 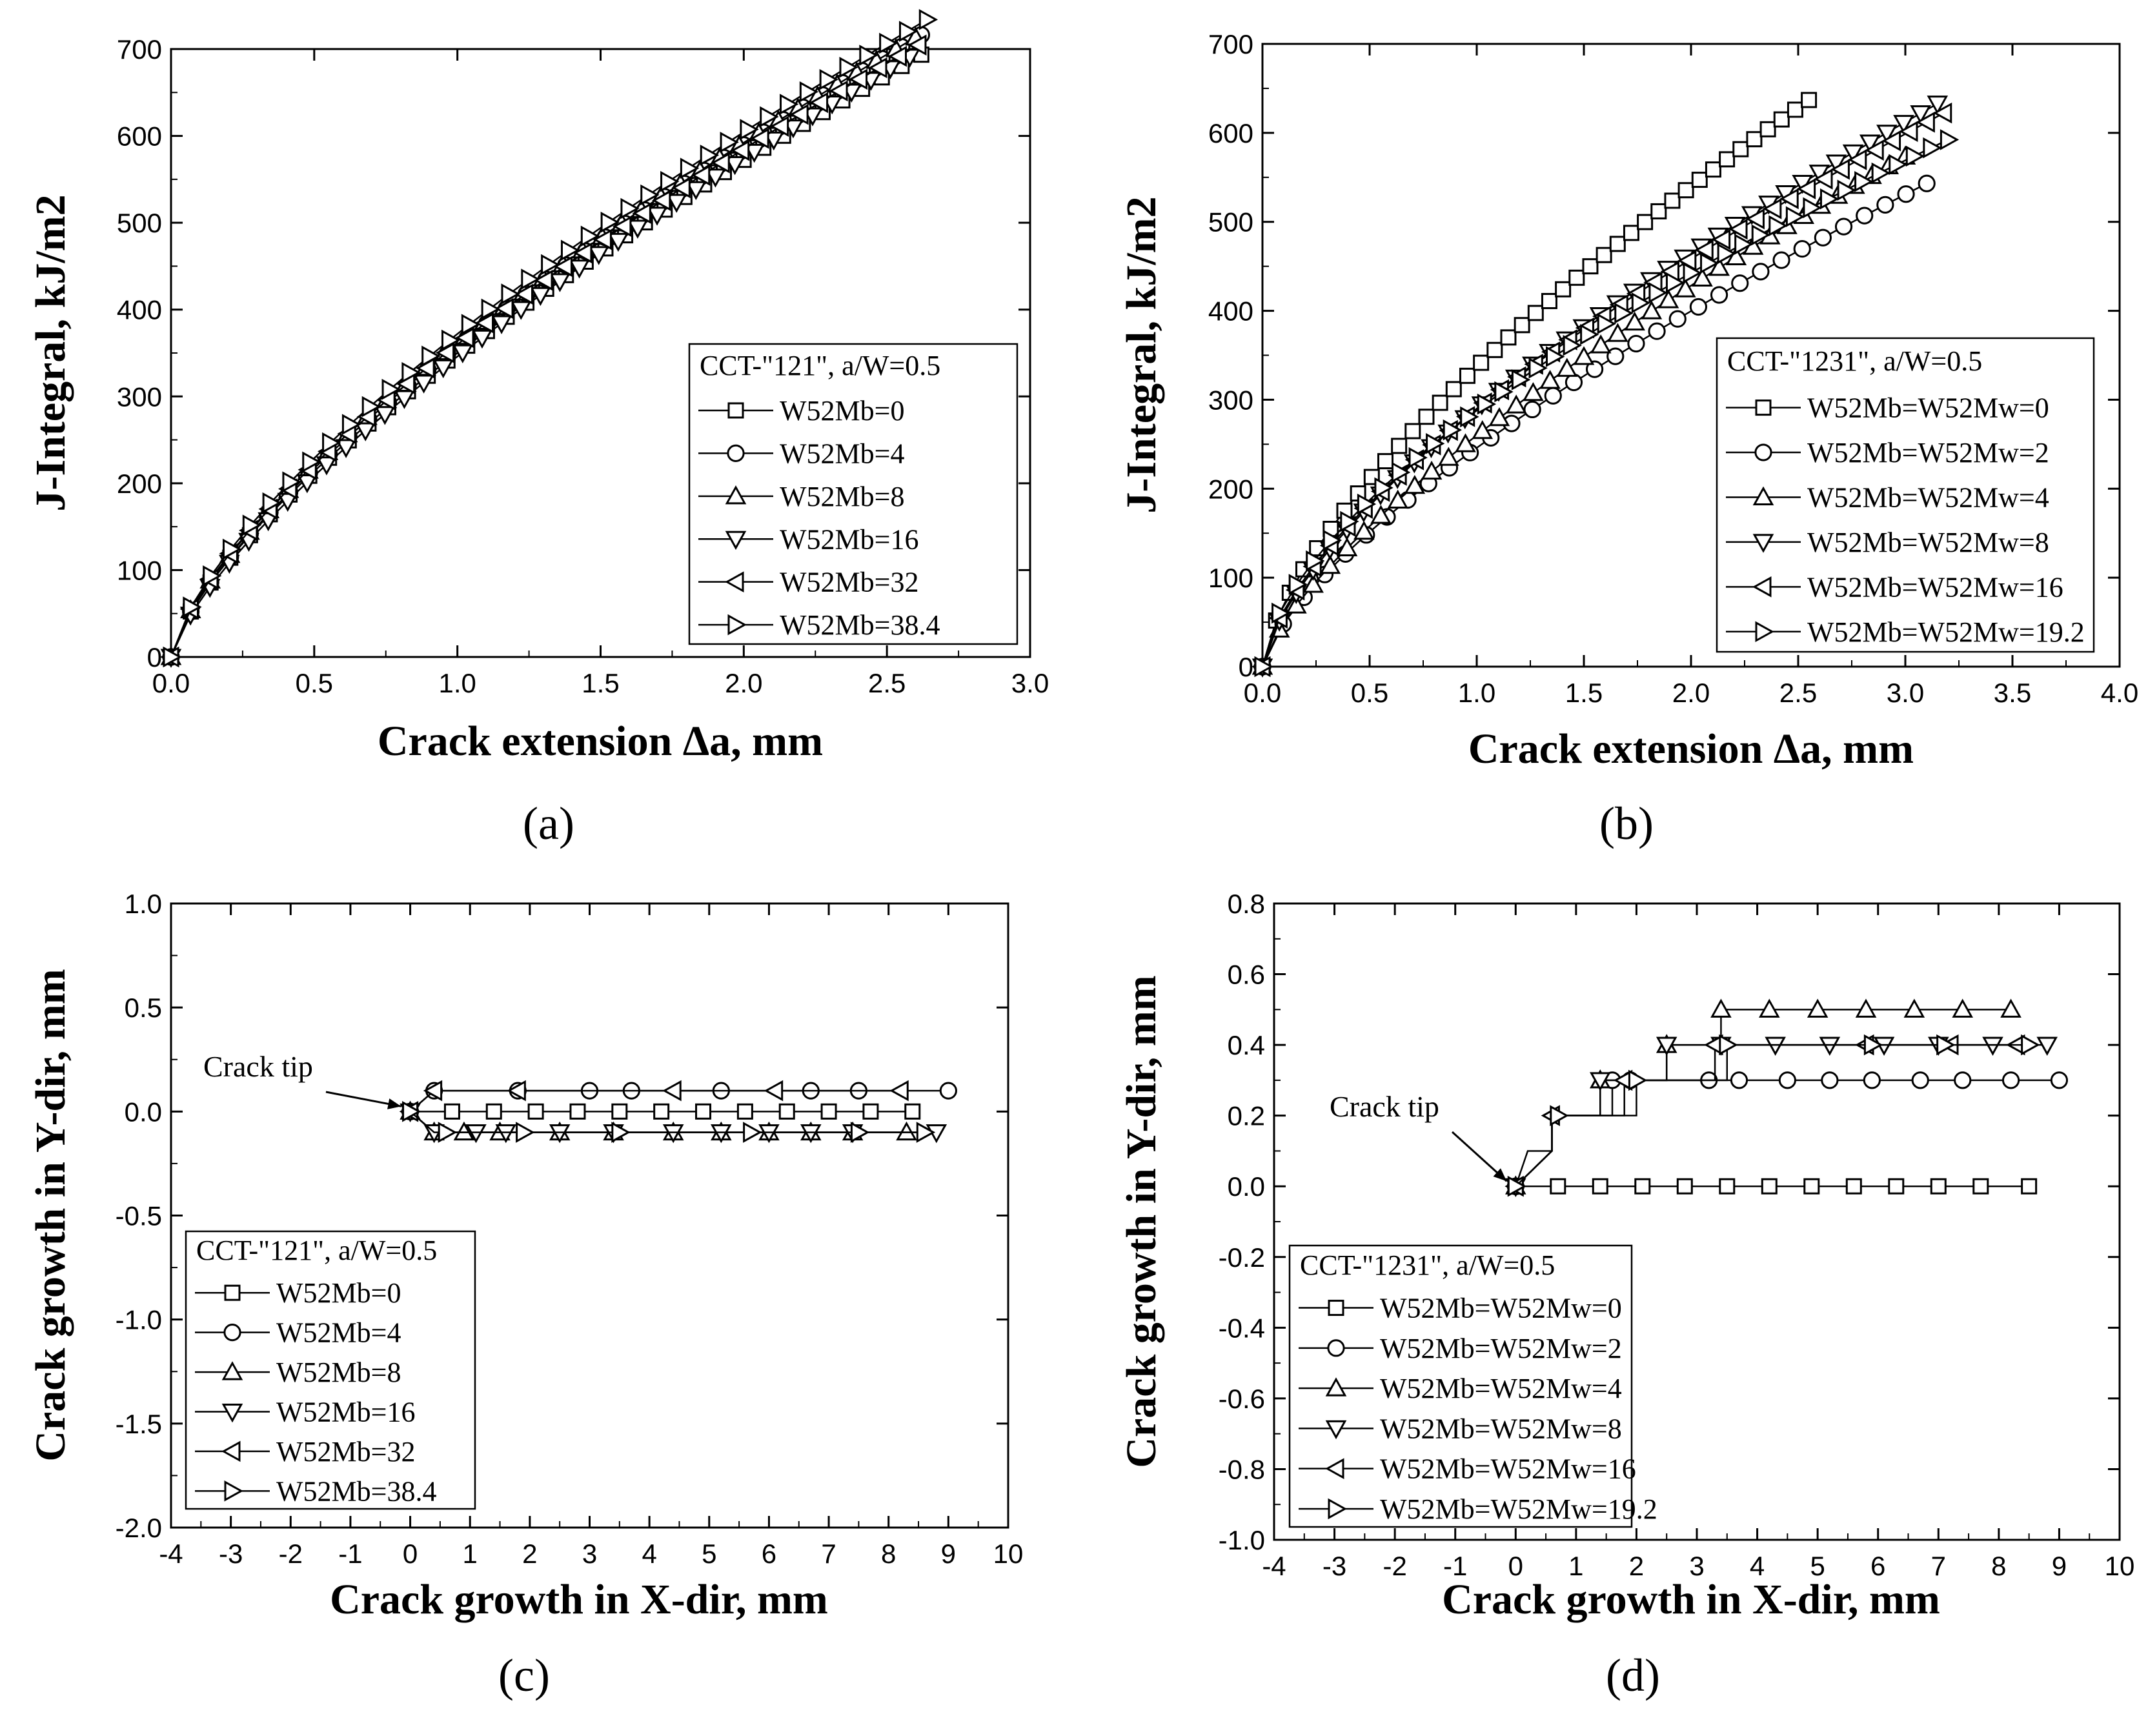 I want to click on legend-entry: W52Mb=8, so click(x=338, y=1372).